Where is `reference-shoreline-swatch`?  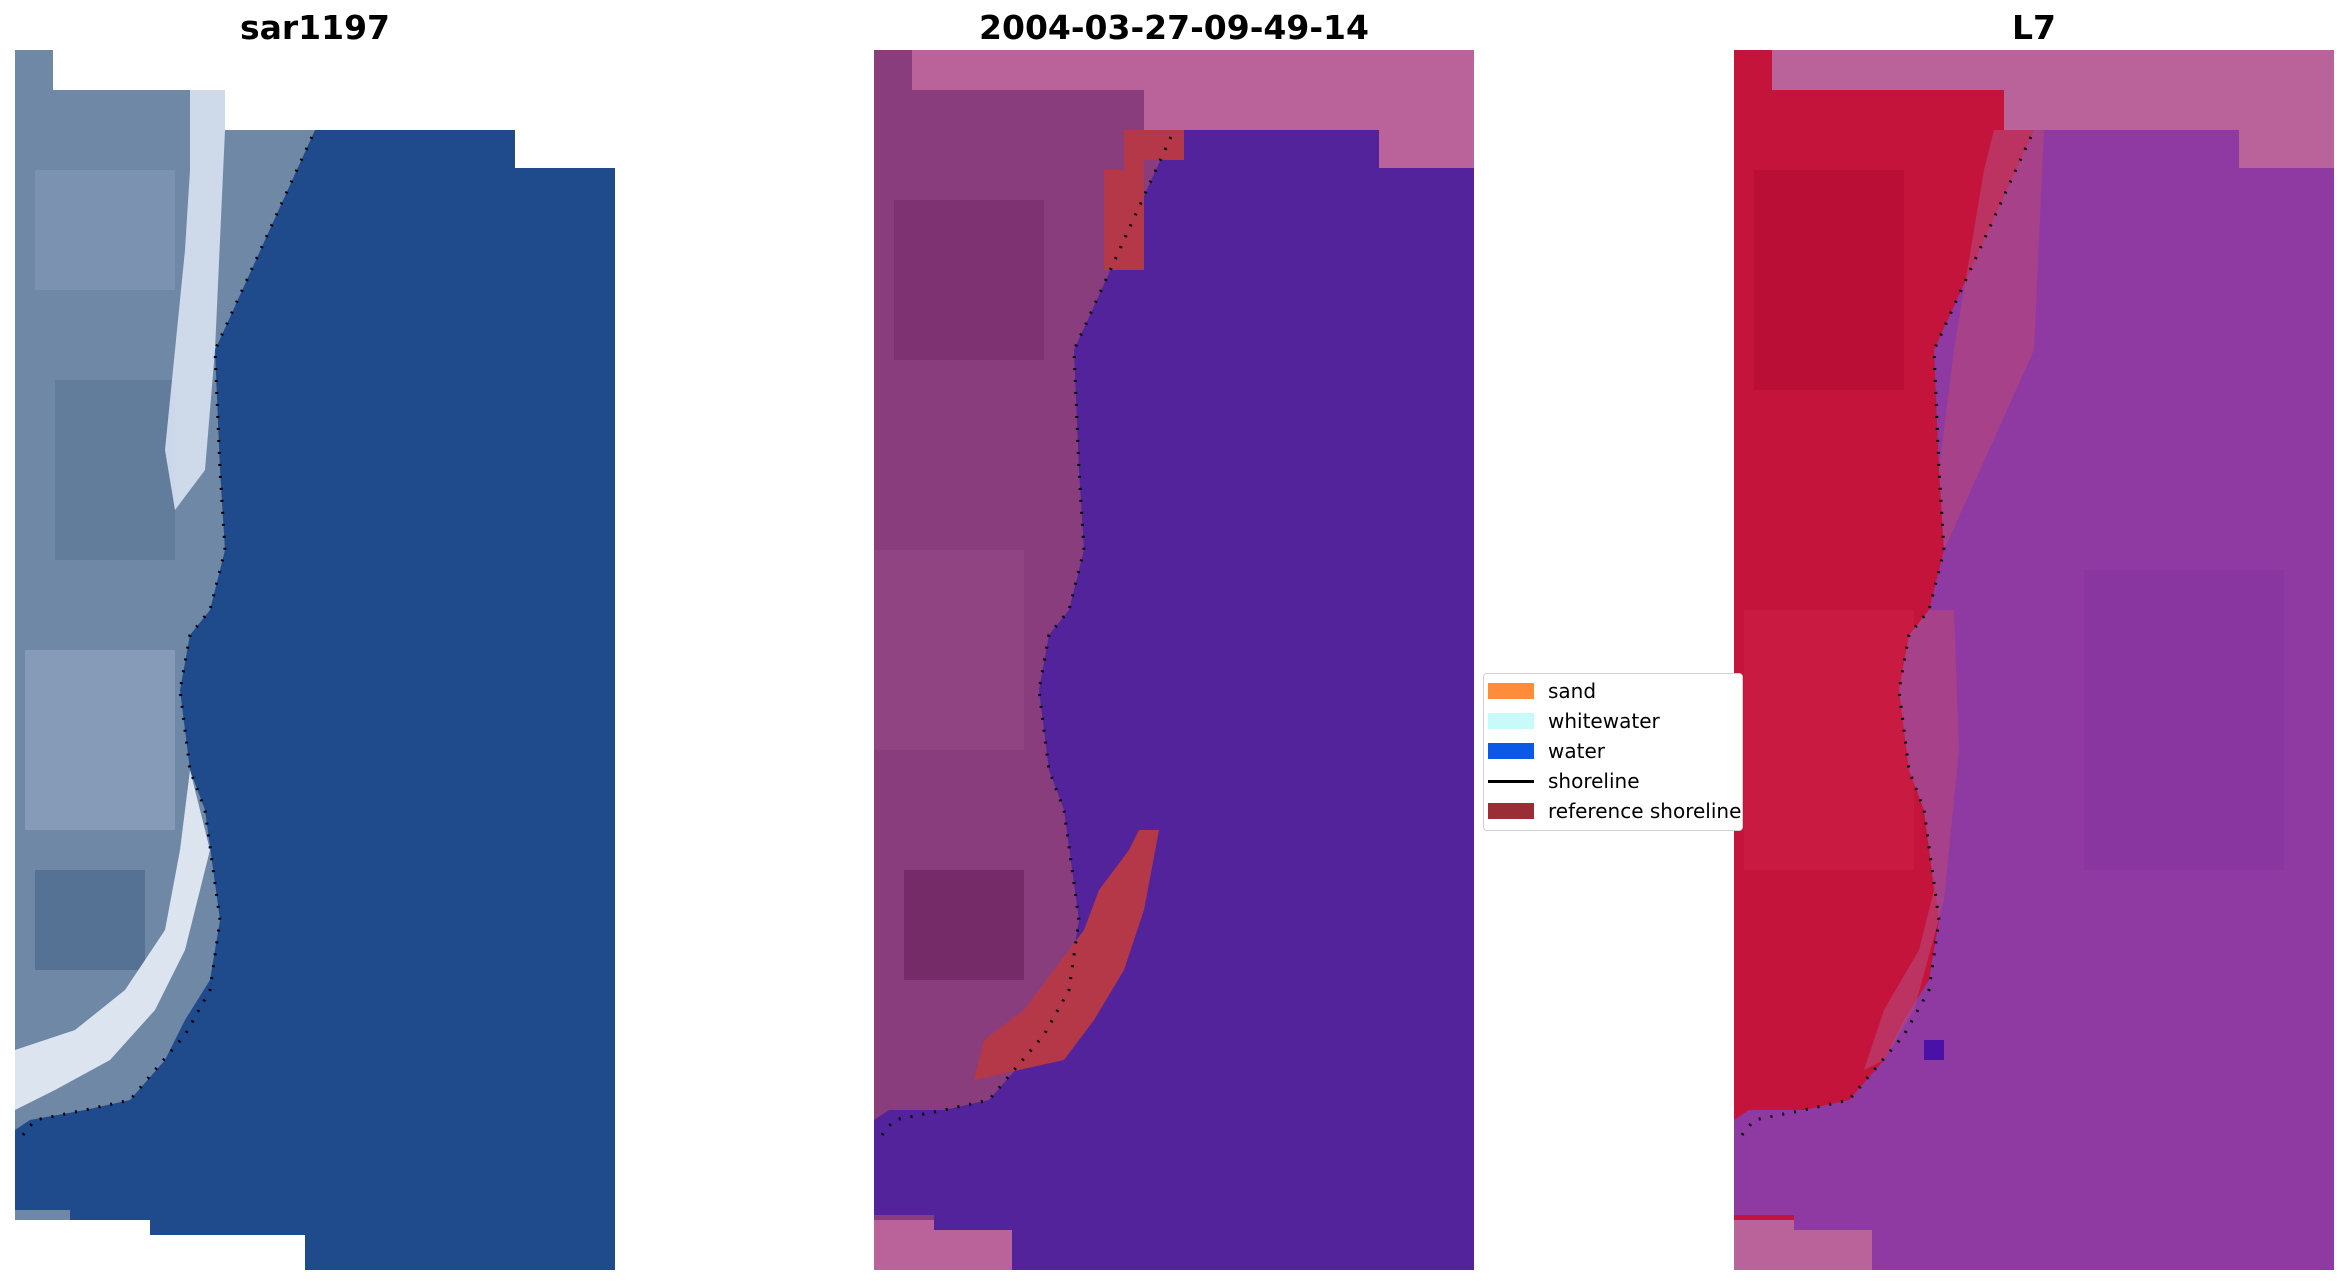 reference-shoreline-swatch is located at coordinates (1511, 811).